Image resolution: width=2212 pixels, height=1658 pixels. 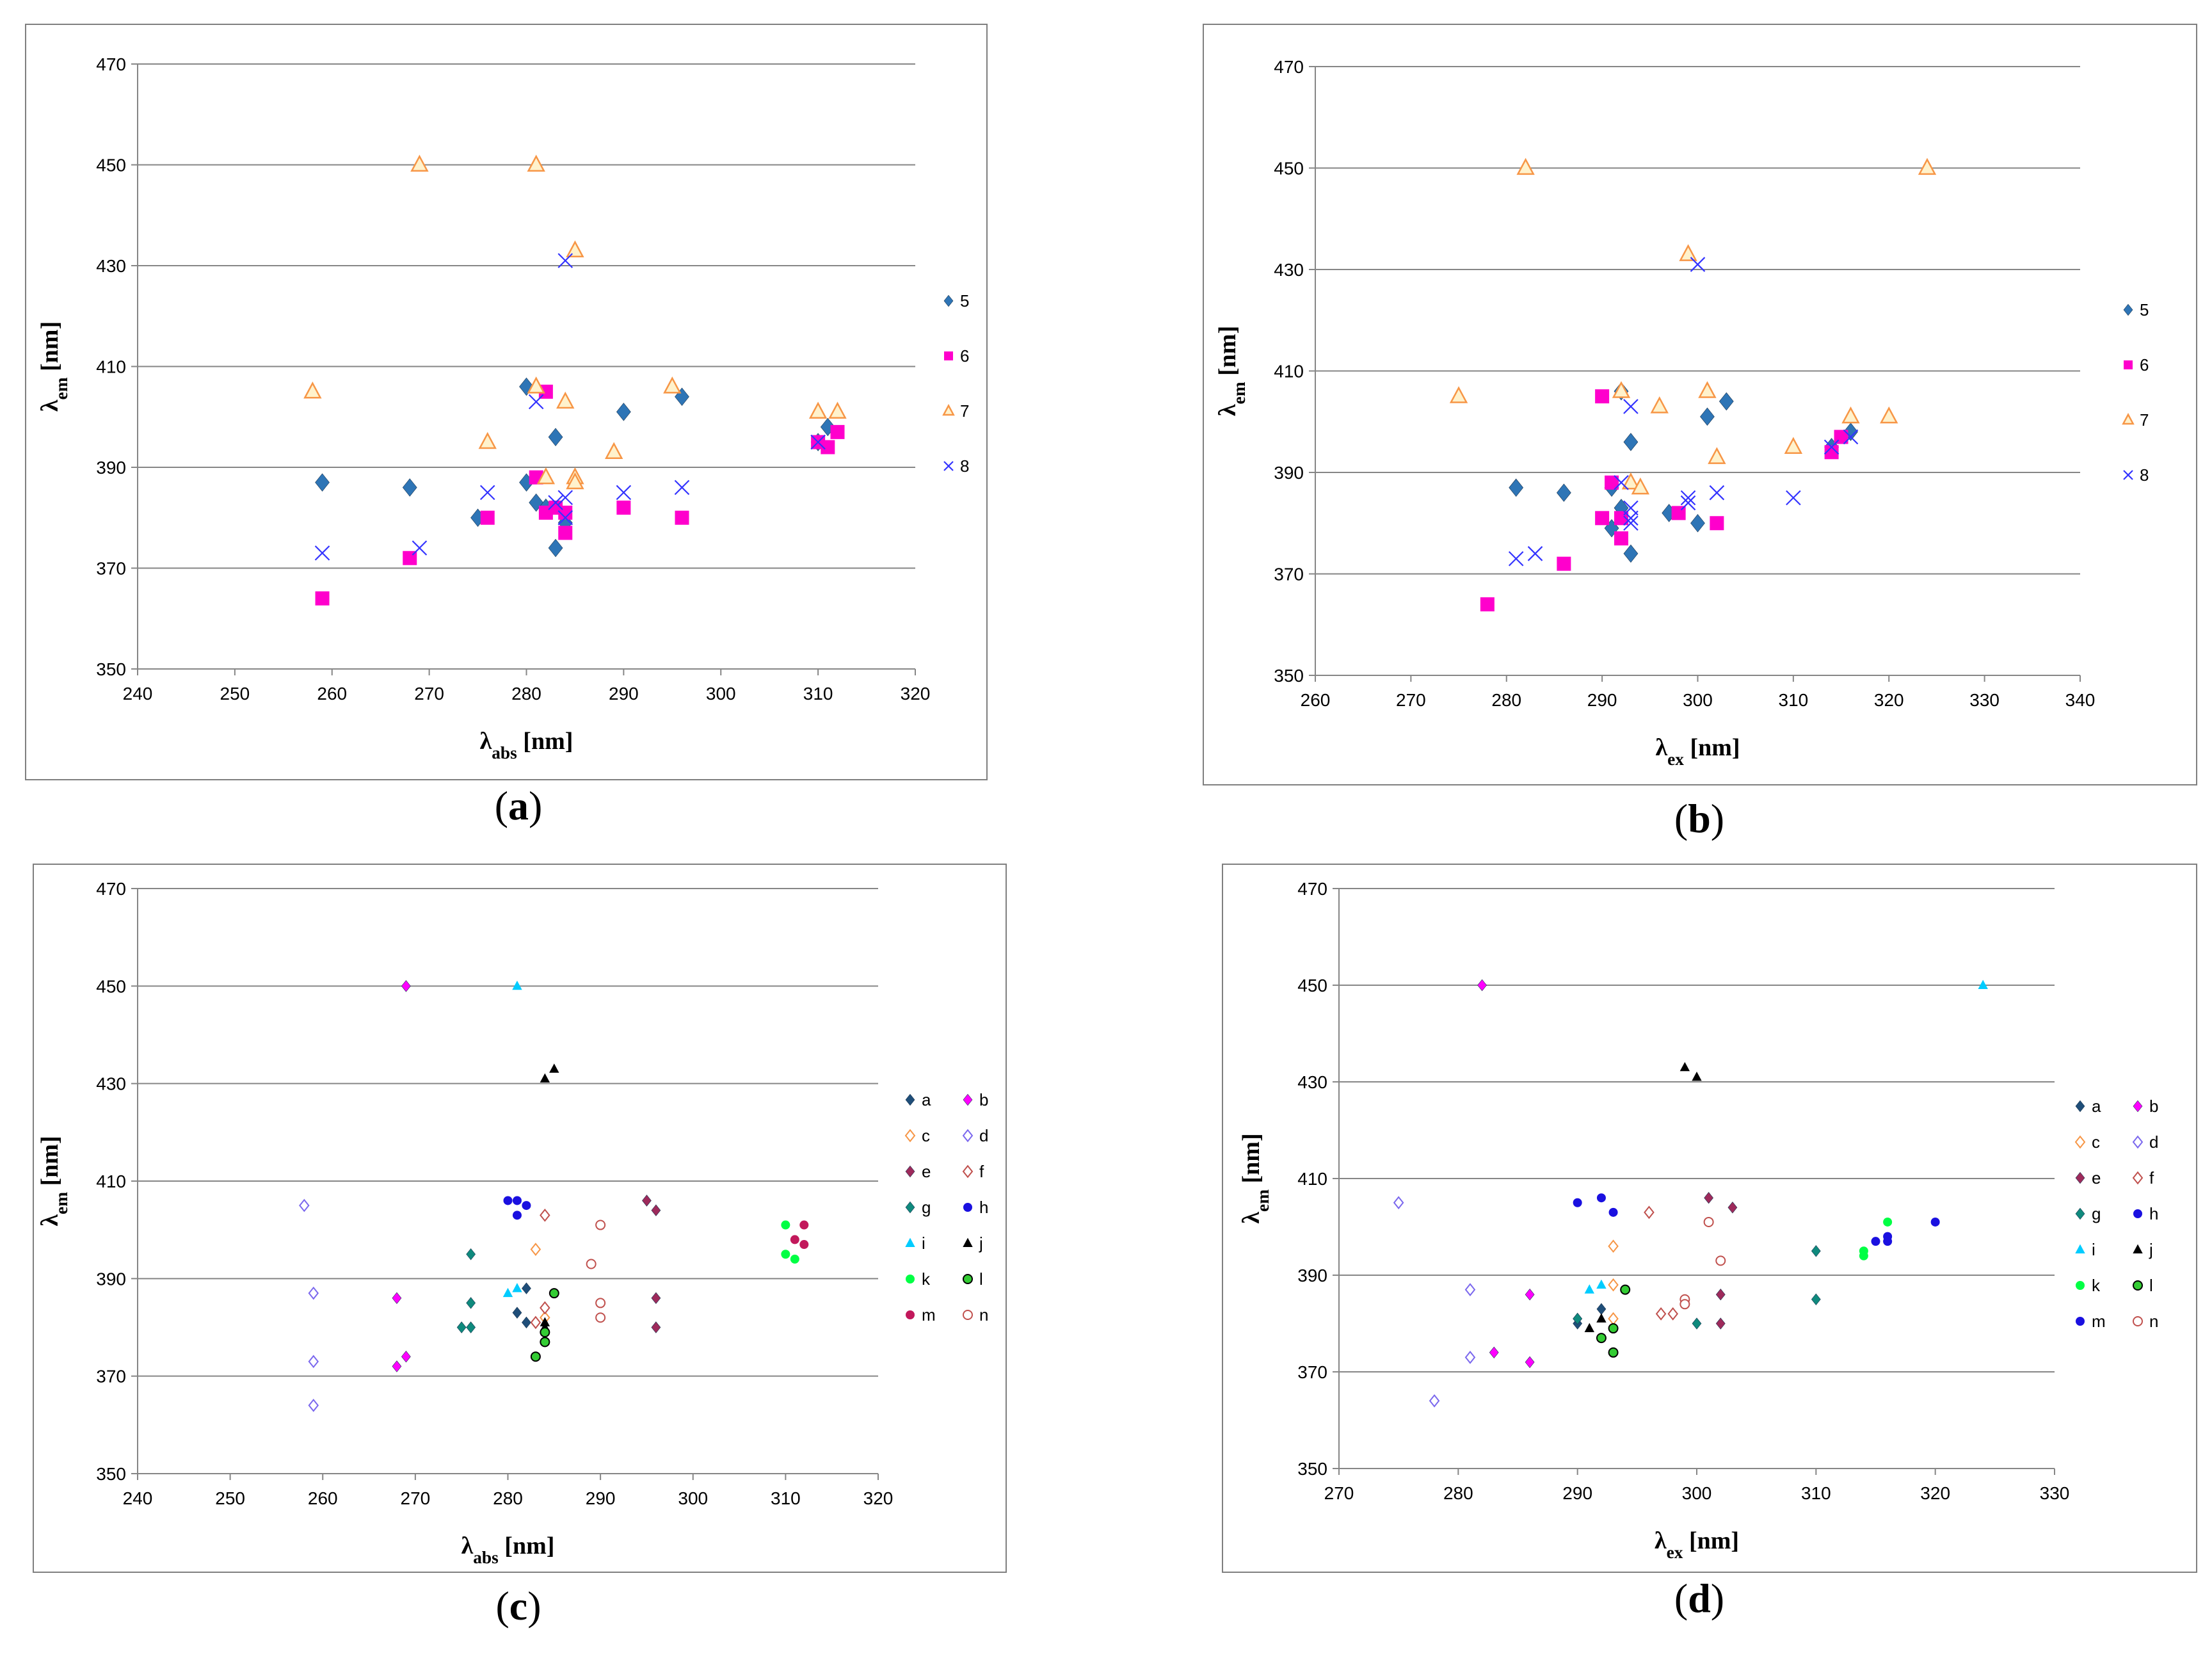 I want to click on legend-label-f: f, so click(x=981, y=1171).